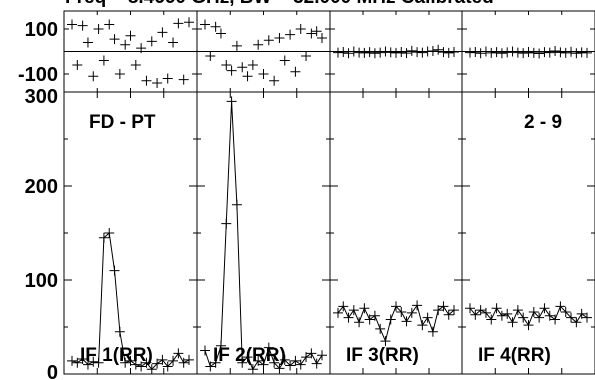 This screenshot has width=595, height=380. Describe the element at coordinates (41, 281) in the screenshot. I see `amplitude-tick-label: 100` at that location.